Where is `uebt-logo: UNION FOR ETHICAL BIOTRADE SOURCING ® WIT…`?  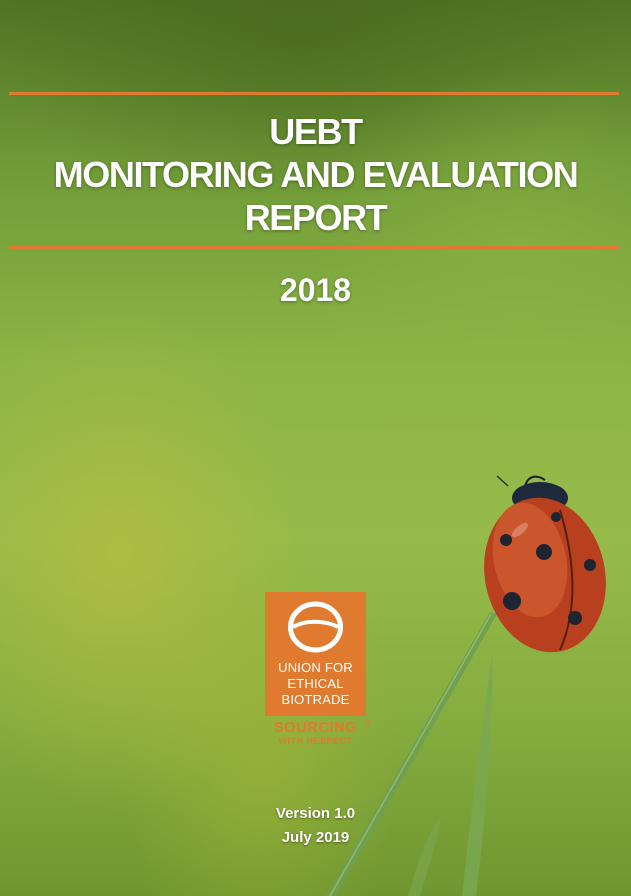 uebt-logo: UNION FOR ETHICAL BIOTRADE SOURCING ® WIT… is located at coordinates (318, 669).